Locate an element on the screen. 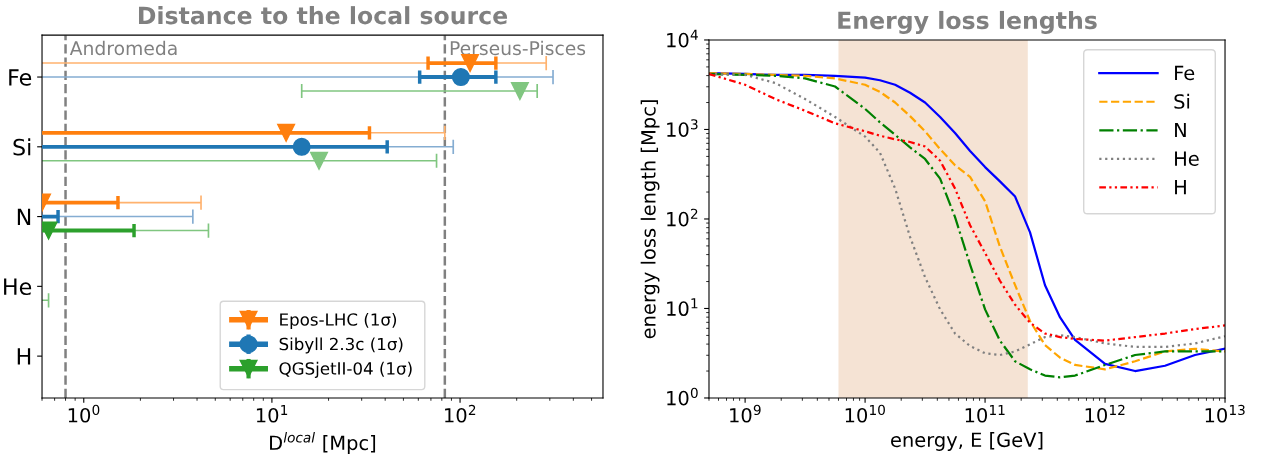 The height and width of the screenshot is (461, 1262). legend-label: Fe is located at coordinates (1185, 73).